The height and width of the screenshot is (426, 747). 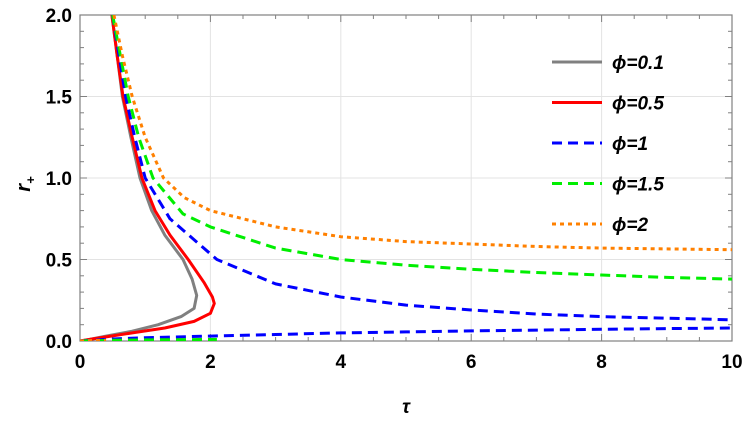 I want to click on x-tick-label: 4, so click(x=341, y=362).